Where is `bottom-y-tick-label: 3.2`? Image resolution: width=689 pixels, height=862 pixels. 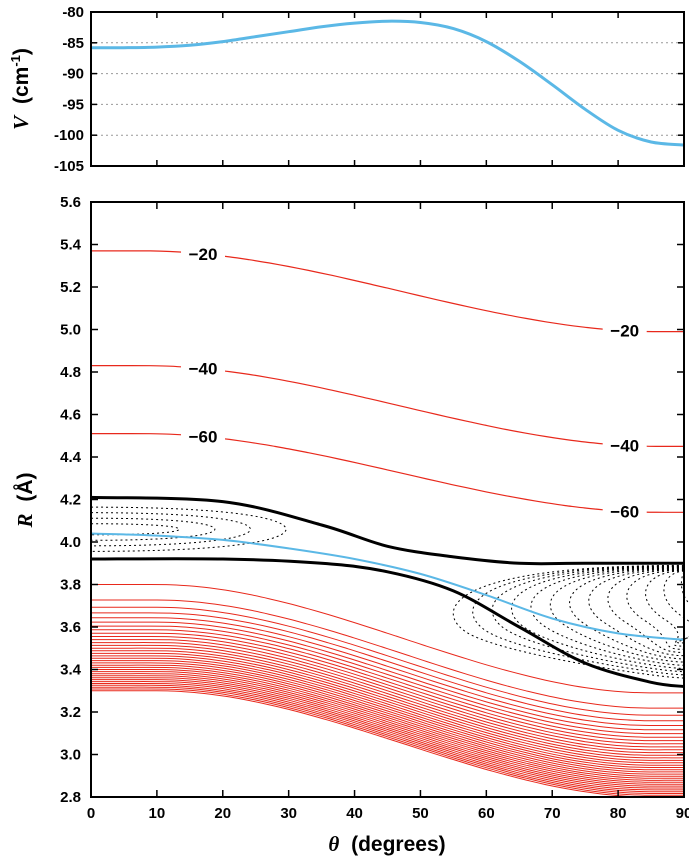 bottom-y-tick-label: 3.2 is located at coordinates (70, 712).